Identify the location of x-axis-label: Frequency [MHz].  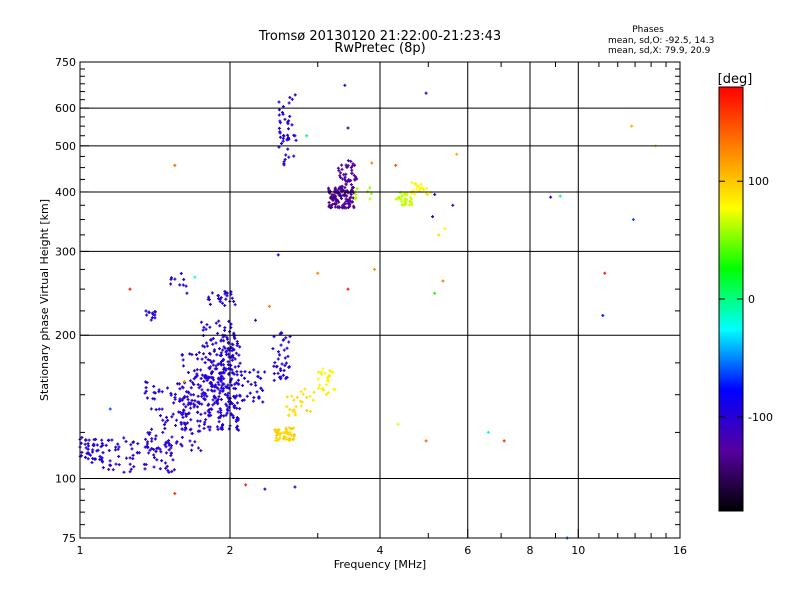
(380, 564).